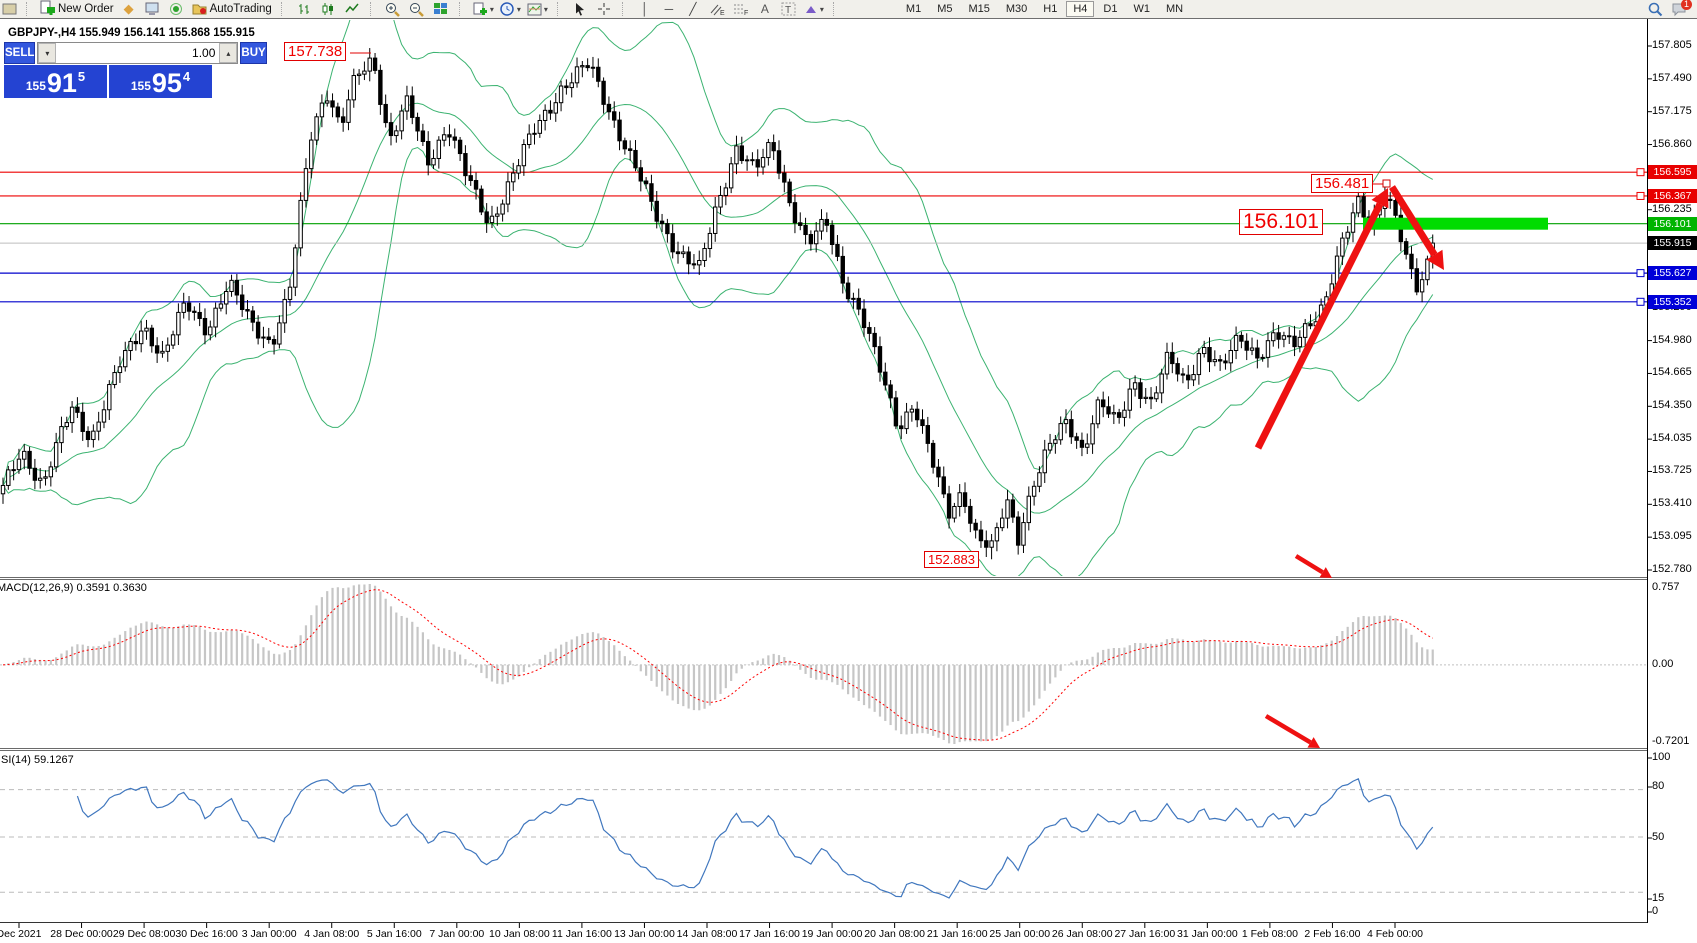  What do you see at coordinates (1672, 470) in the screenshot?
I see `price-axis-tick: 153.725` at bounding box center [1672, 470].